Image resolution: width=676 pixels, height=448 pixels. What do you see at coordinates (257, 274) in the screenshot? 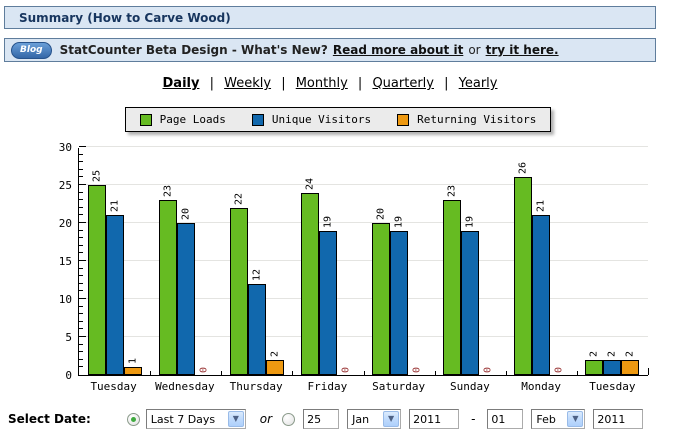
I see `bar-value-label: 12` at bounding box center [257, 274].